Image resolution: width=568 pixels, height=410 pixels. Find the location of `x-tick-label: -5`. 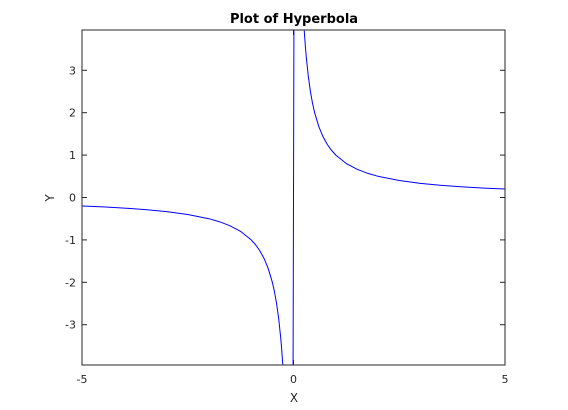

x-tick-label: -5 is located at coordinates (82, 379).